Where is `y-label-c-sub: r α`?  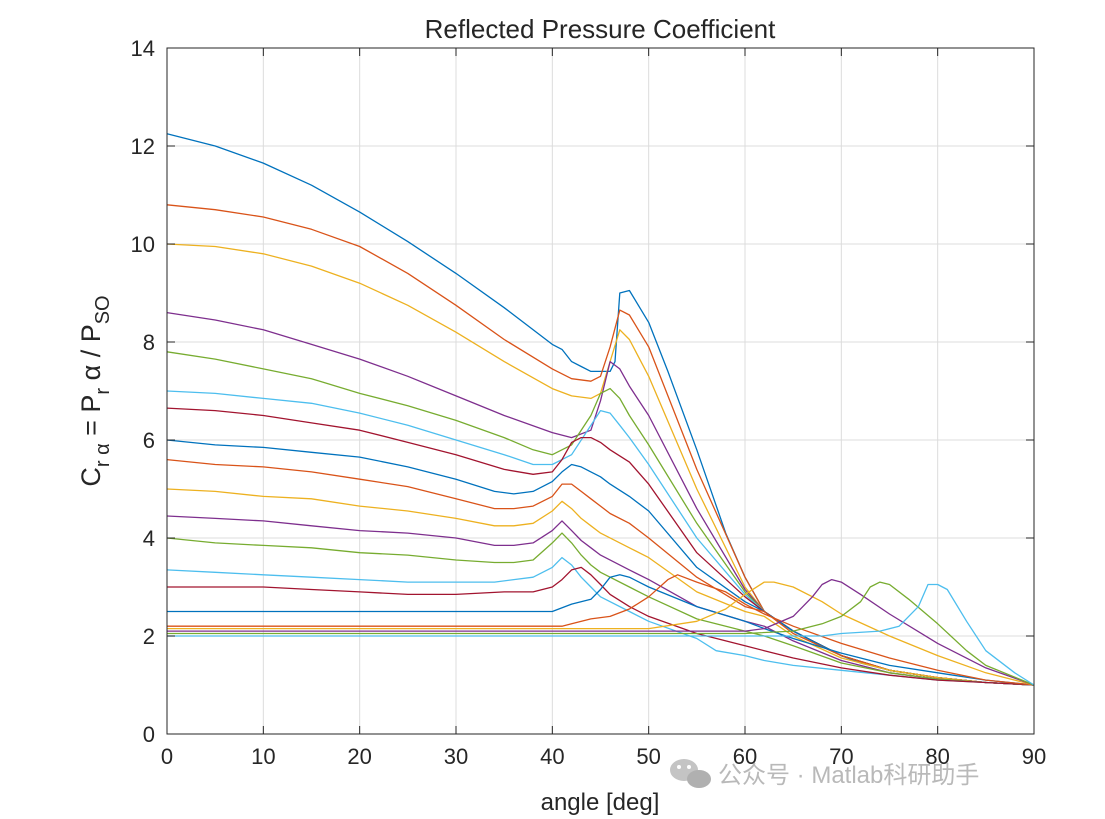 y-label-c-sub: r α is located at coordinates (103, 455).